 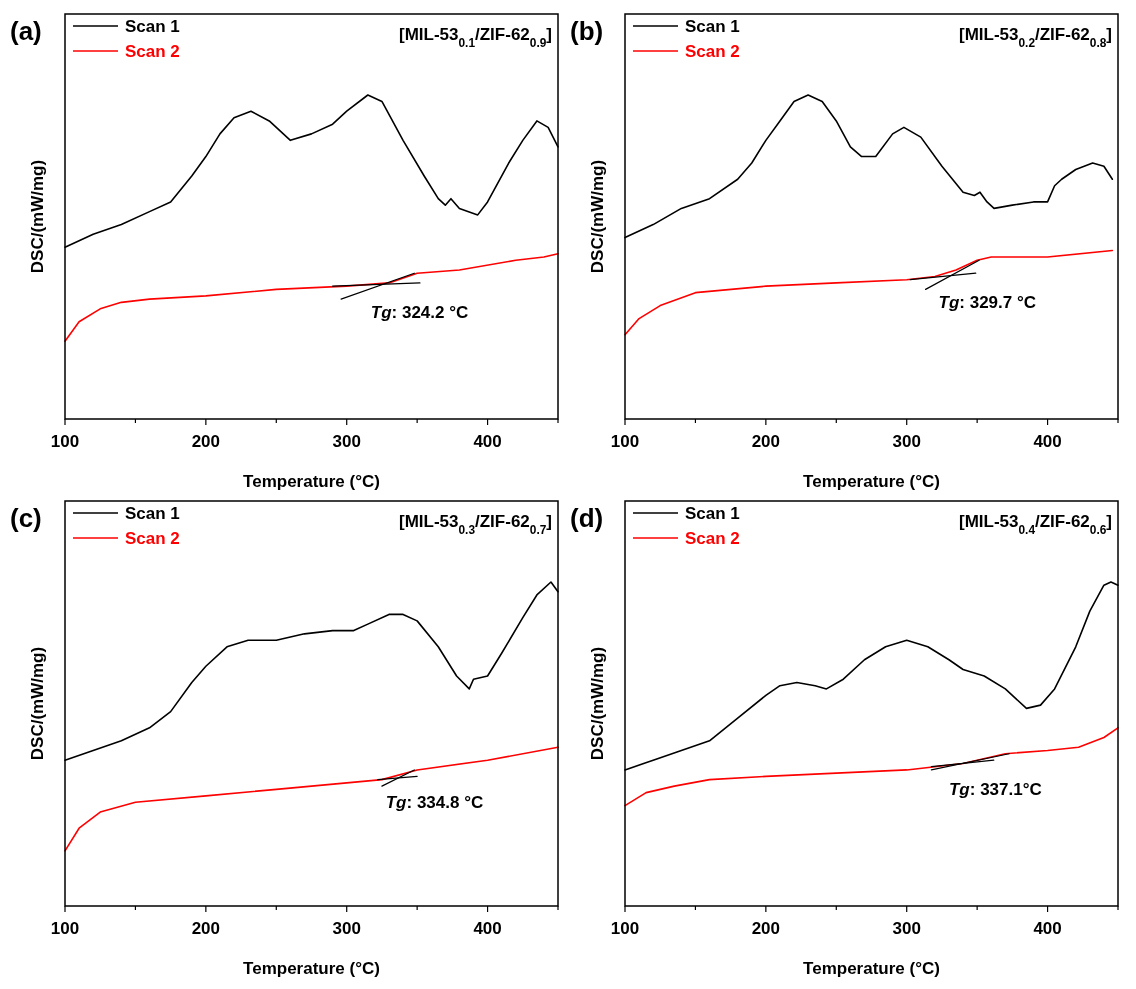 I want to click on annotation: Tg: 337.1°C, so click(x=995, y=790).